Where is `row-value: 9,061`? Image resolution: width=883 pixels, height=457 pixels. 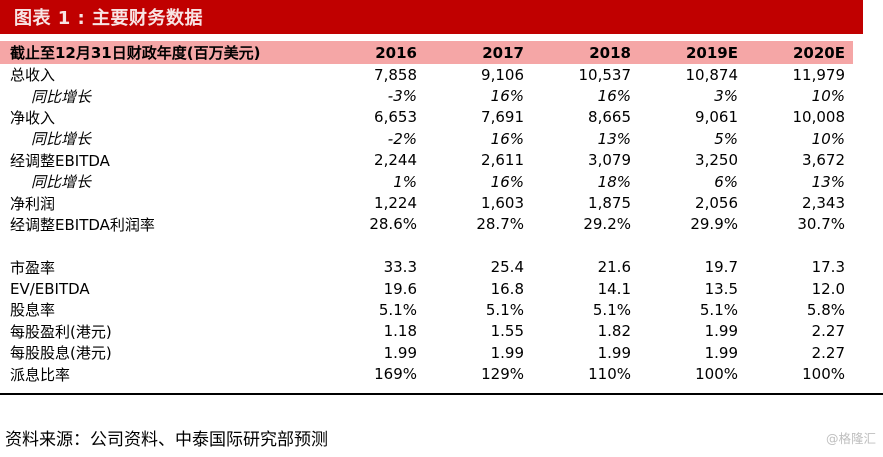 row-value: 9,061 is located at coordinates (716, 117).